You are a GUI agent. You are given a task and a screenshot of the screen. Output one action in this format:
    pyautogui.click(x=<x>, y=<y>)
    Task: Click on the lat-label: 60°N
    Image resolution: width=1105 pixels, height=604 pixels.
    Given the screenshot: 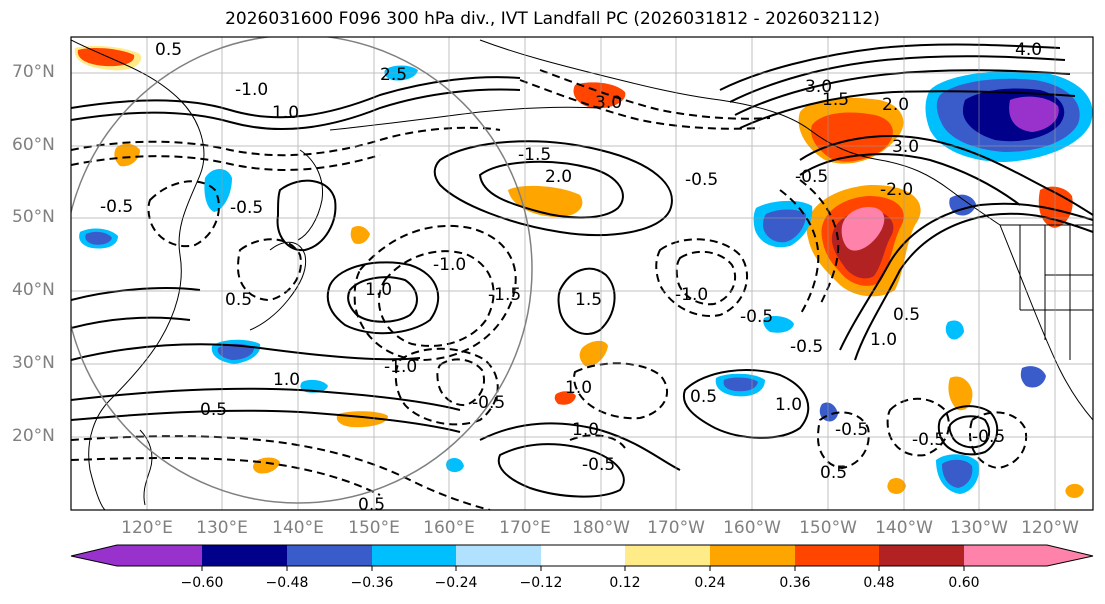 What is the action you would take?
    pyautogui.click(x=33, y=145)
    